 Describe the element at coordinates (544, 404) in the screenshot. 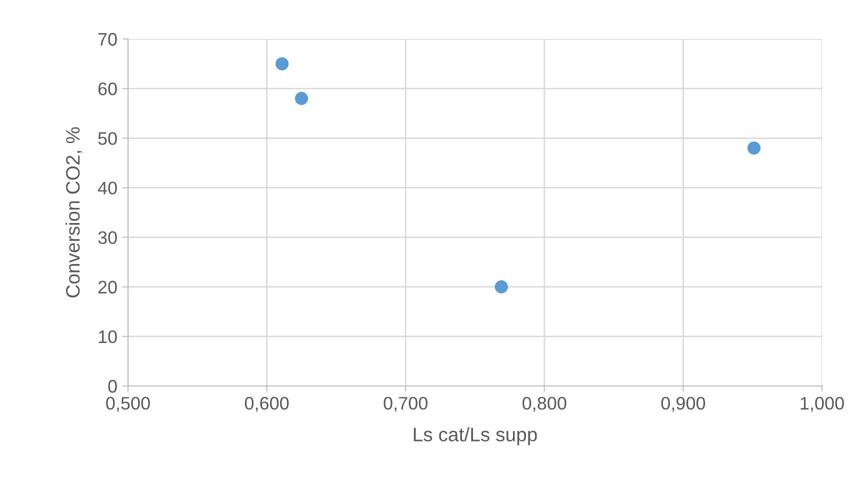

I see `x-tick-label: 0,800` at that location.